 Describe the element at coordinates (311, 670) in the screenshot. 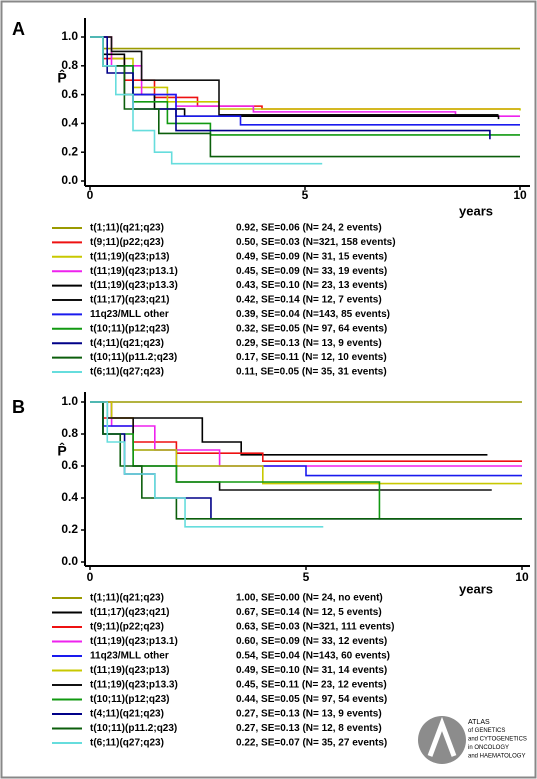

I see `legend-summary: 0.49, SE=0.10 (N= 31, 14 events)` at that location.